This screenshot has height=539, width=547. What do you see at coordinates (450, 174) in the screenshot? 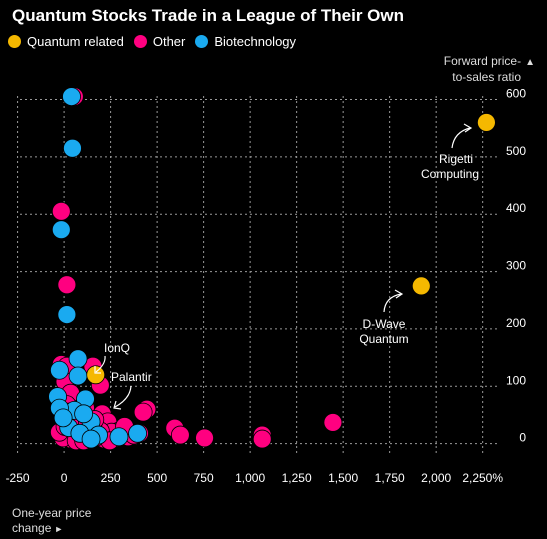
I see `annotation-rigetti-line2: Computing` at bounding box center [450, 174].